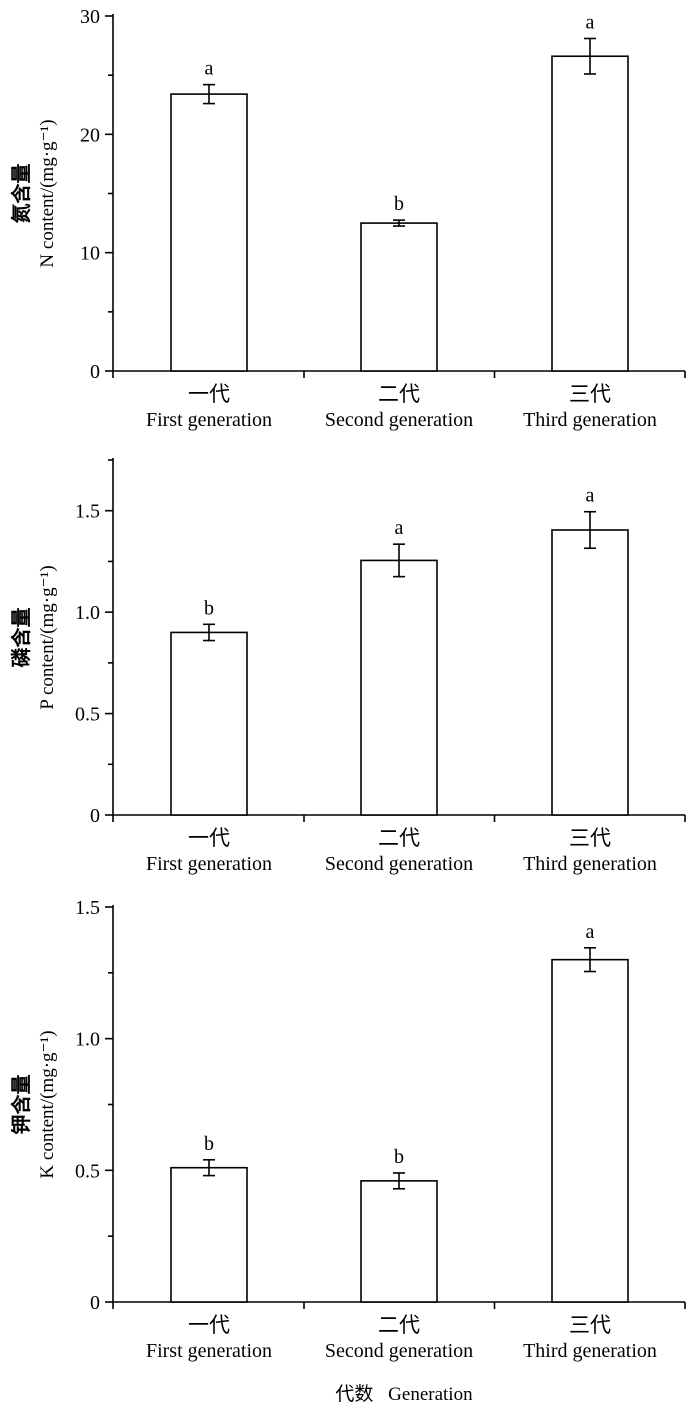 The image size is (700, 1417). I want to click on significance-letter-2: a, so click(399, 528).